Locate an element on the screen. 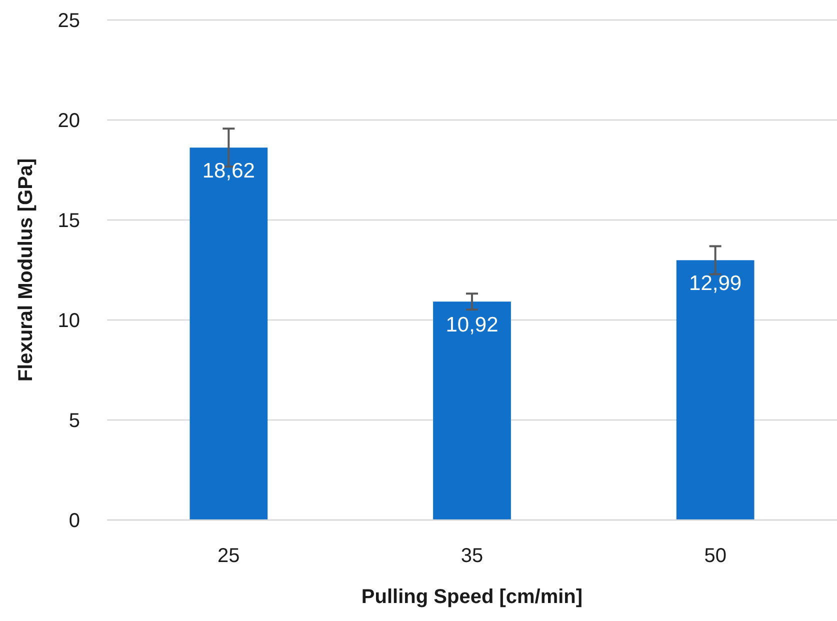 The height and width of the screenshot is (621, 837). y-tick-label: 5 is located at coordinates (74, 421).